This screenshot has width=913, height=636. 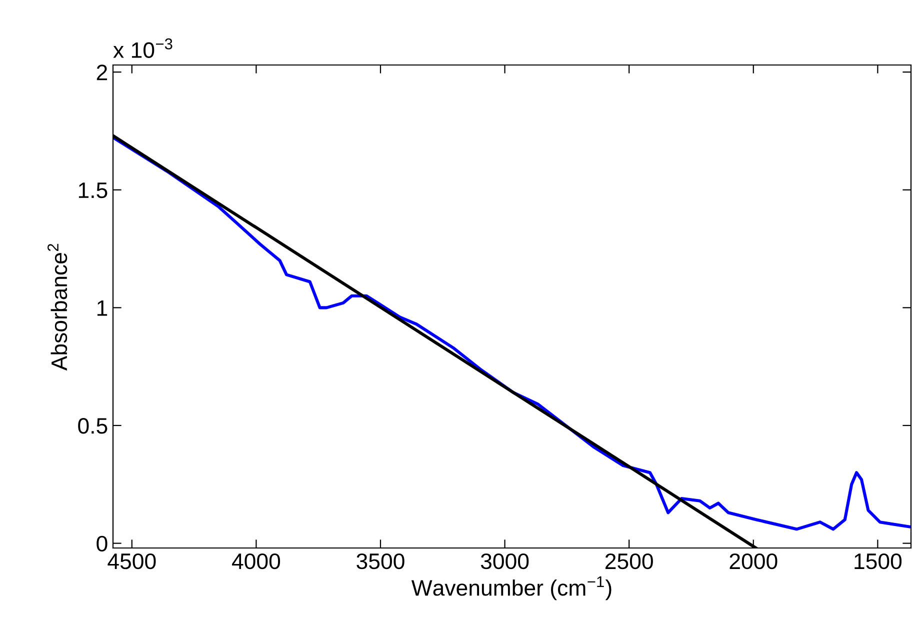 What do you see at coordinates (878, 561) in the screenshot?
I see `x-tick-label: 1500` at bounding box center [878, 561].